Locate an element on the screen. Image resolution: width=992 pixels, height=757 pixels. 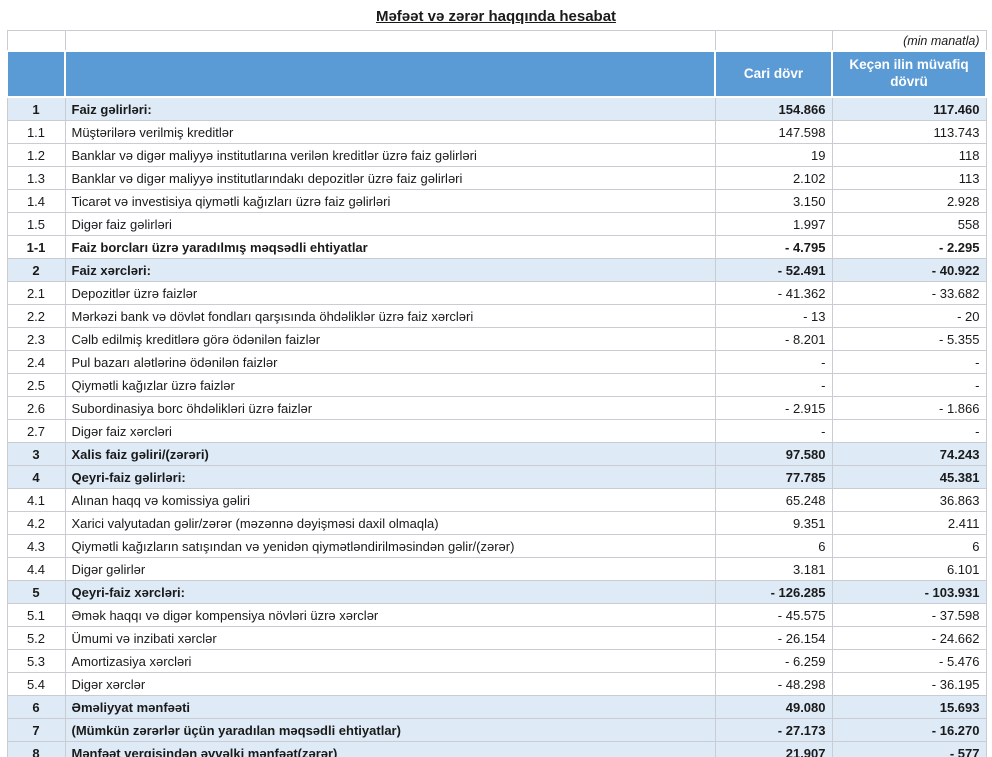
table-row: 2 Faiz xərcləri: - 52.491- 40.922 is located at coordinates (496, 270).